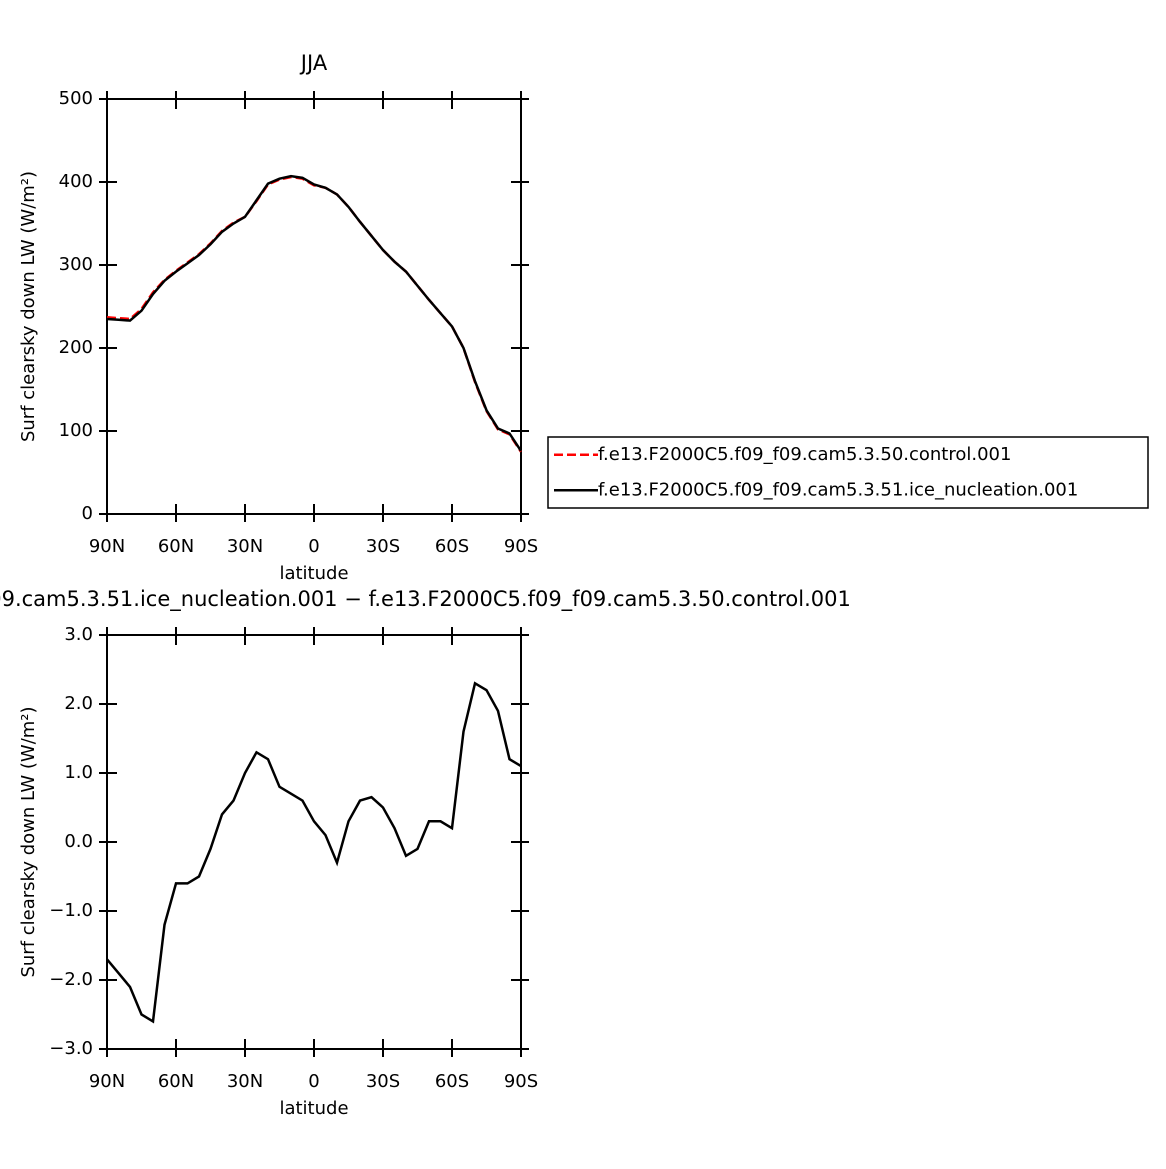 The width and height of the screenshot is (1166, 1169). What do you see at coordinates (76, 98) in the screenshot?
I see `y-tick-label: 500` at bounding box center [76, 98].